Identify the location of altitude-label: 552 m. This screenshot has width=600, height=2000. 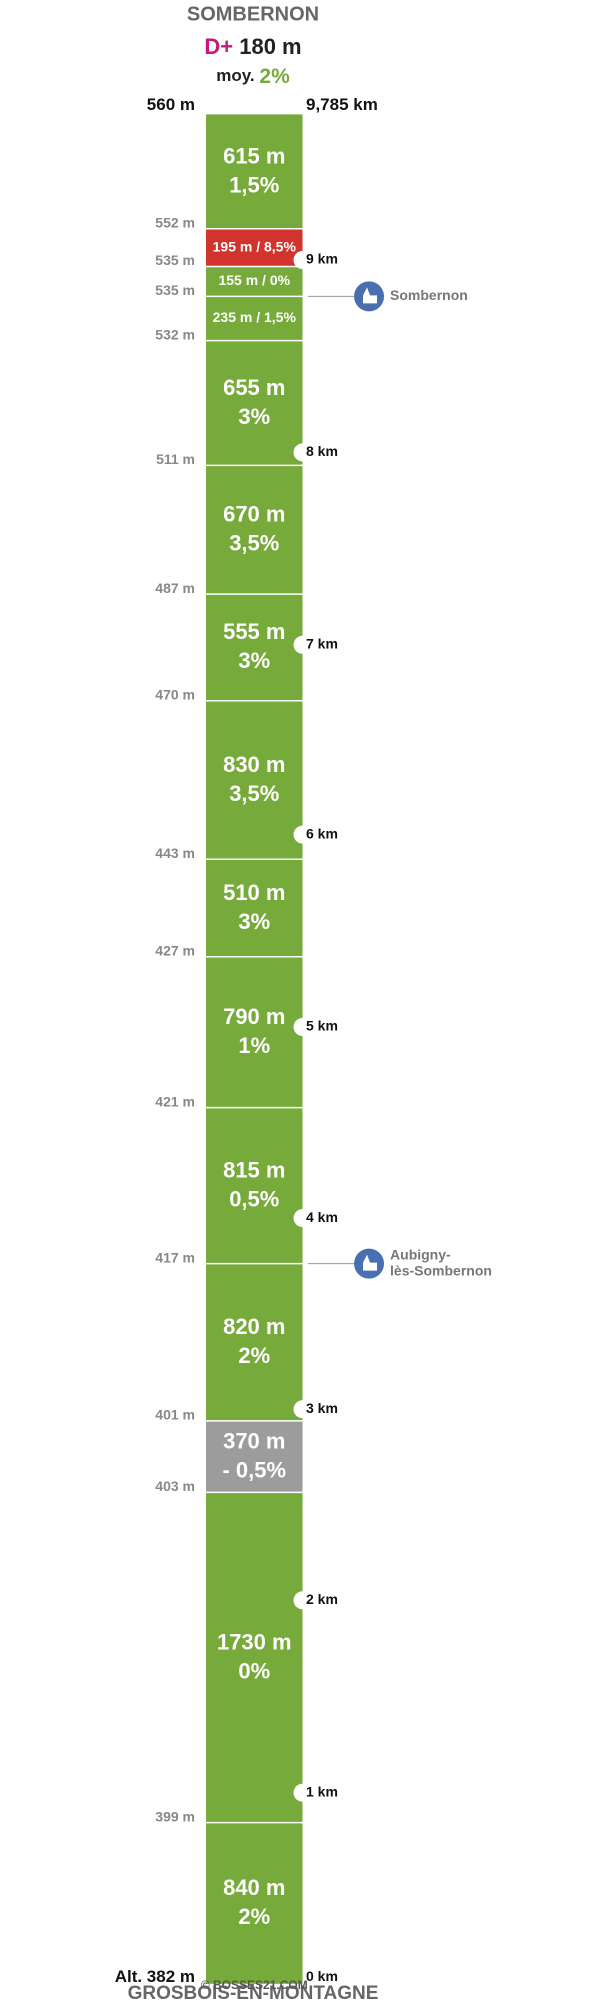
(175, 223).